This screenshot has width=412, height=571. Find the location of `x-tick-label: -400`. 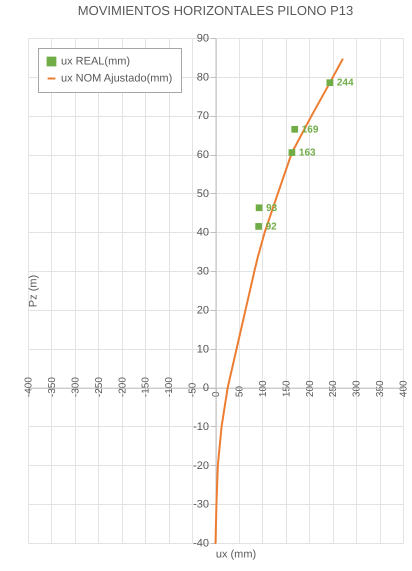

x-tick-label: -400 is located at coordinates (29, 387).